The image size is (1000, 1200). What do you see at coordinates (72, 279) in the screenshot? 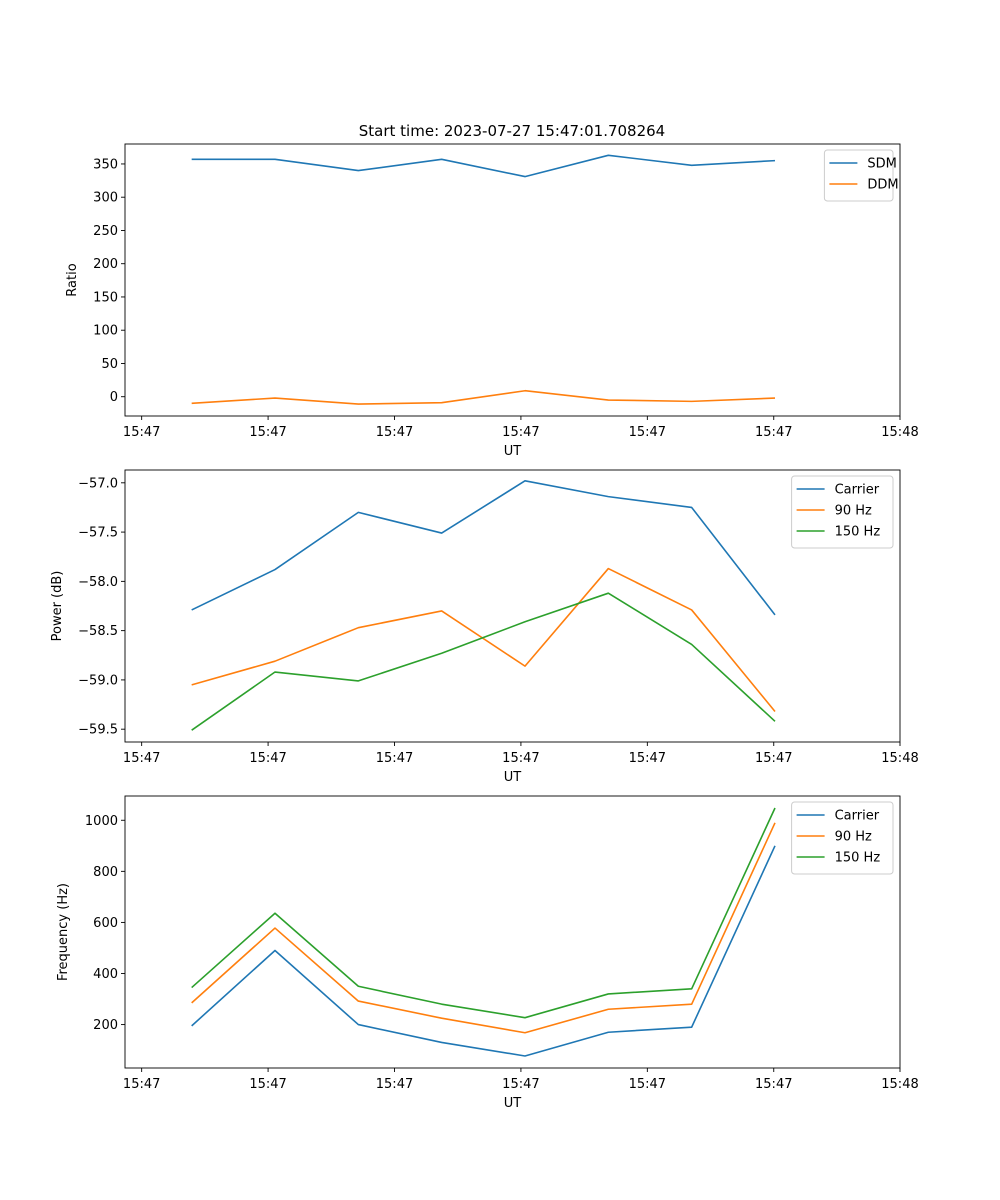
I see `y-axis-label: Ratio` at bounding box center [72, 279].